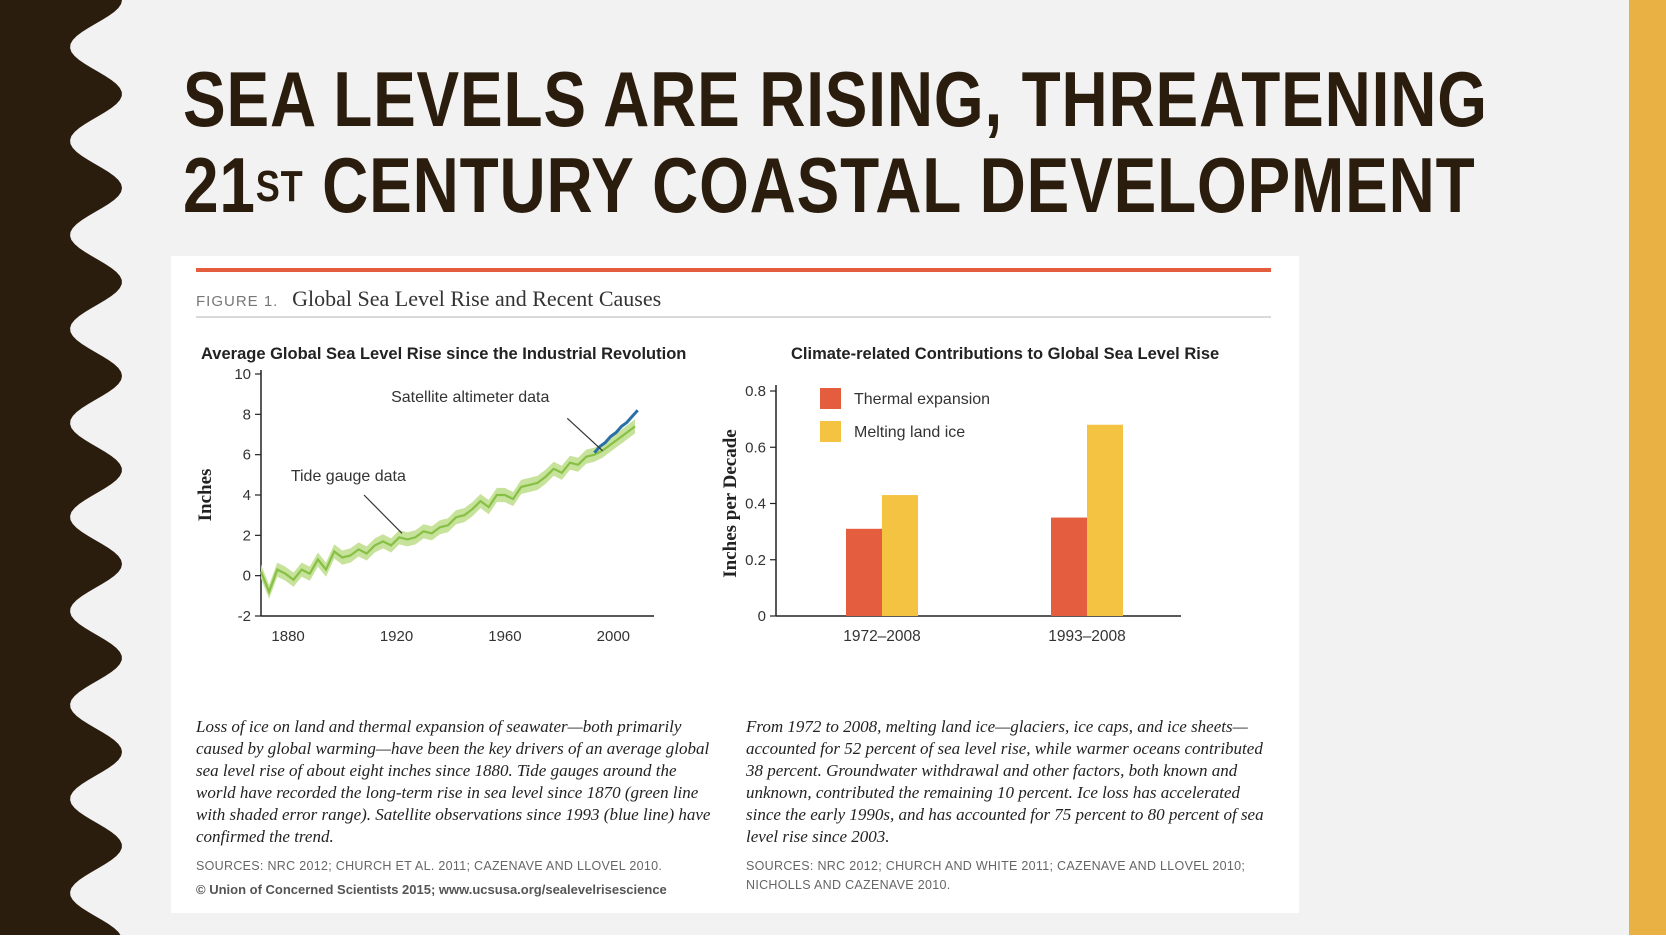 This screenshot has height=940, width=1666. Describe the element at coordinates (237, 301) in the screenshot. I see `figure-label: FIGURE 1.` at that location.